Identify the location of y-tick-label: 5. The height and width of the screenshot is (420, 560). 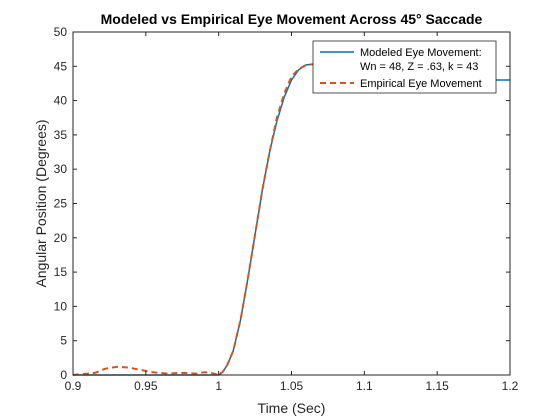
(63, 341).